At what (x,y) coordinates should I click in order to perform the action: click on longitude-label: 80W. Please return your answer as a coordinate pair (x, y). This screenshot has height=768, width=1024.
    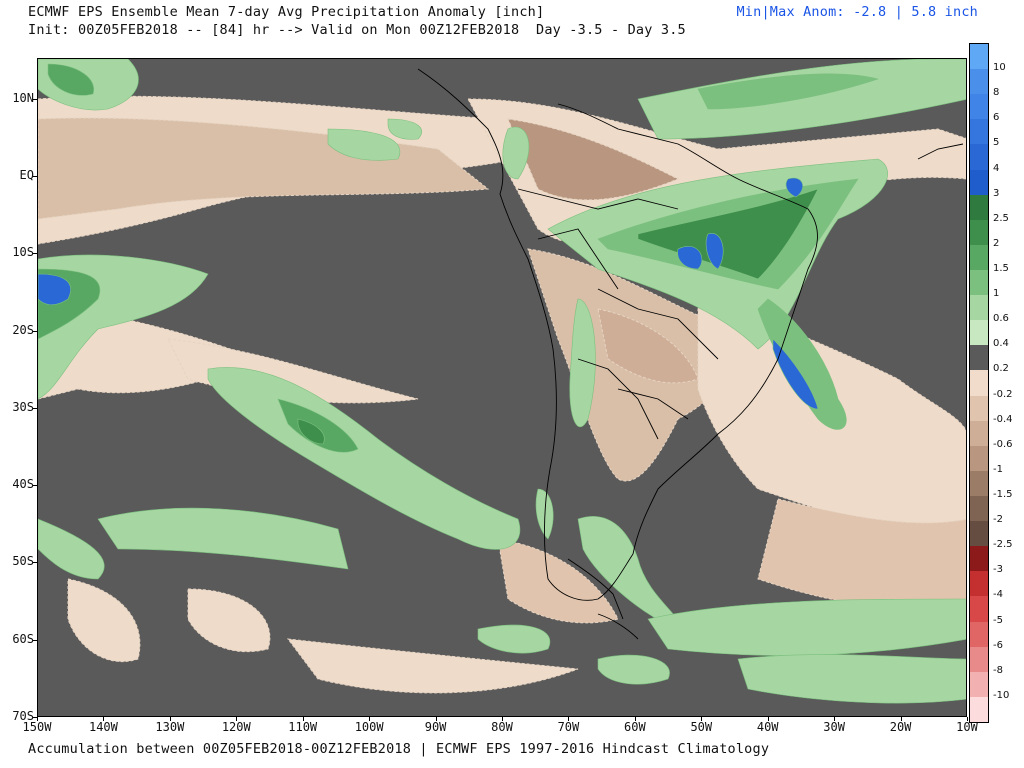
    Looking at the image, I should click on (502, 727).